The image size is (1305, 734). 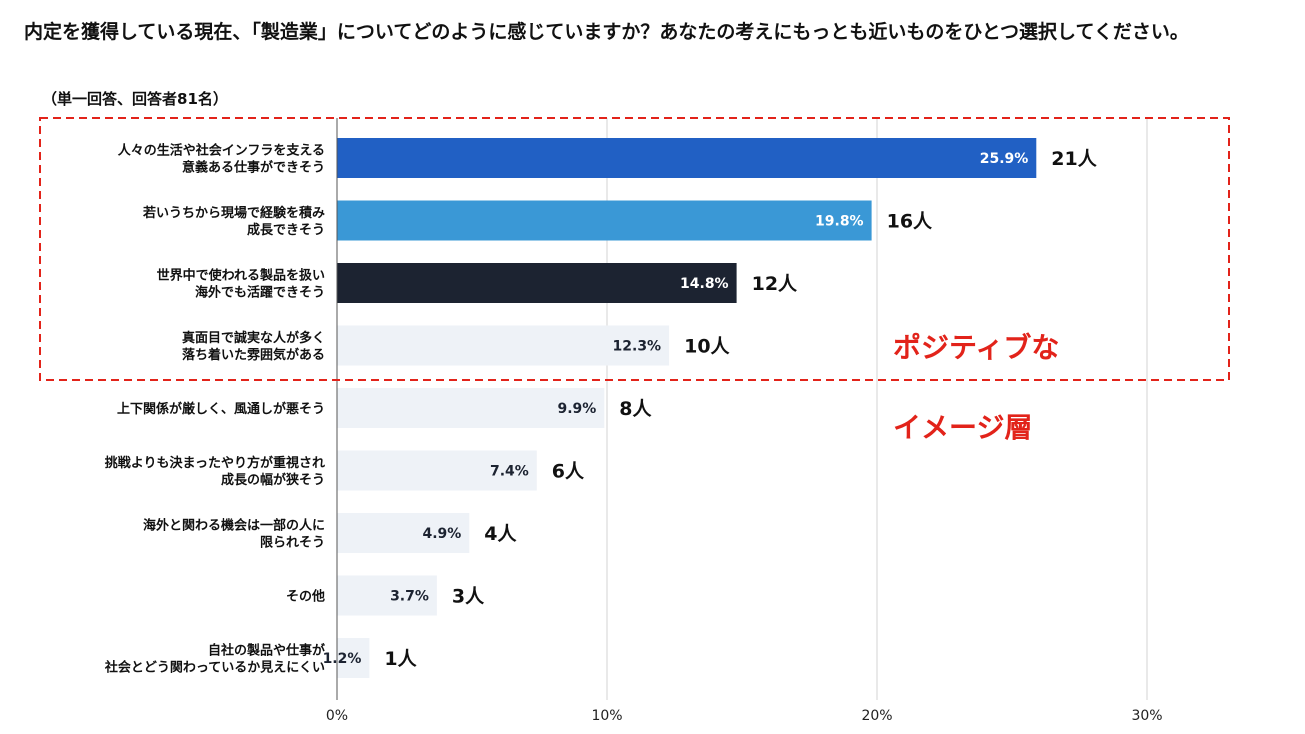 What do you see at coordinates (876, 716) in the screenshot?
I see `x-tick-label: 20%` at bounding box center [876, 716].